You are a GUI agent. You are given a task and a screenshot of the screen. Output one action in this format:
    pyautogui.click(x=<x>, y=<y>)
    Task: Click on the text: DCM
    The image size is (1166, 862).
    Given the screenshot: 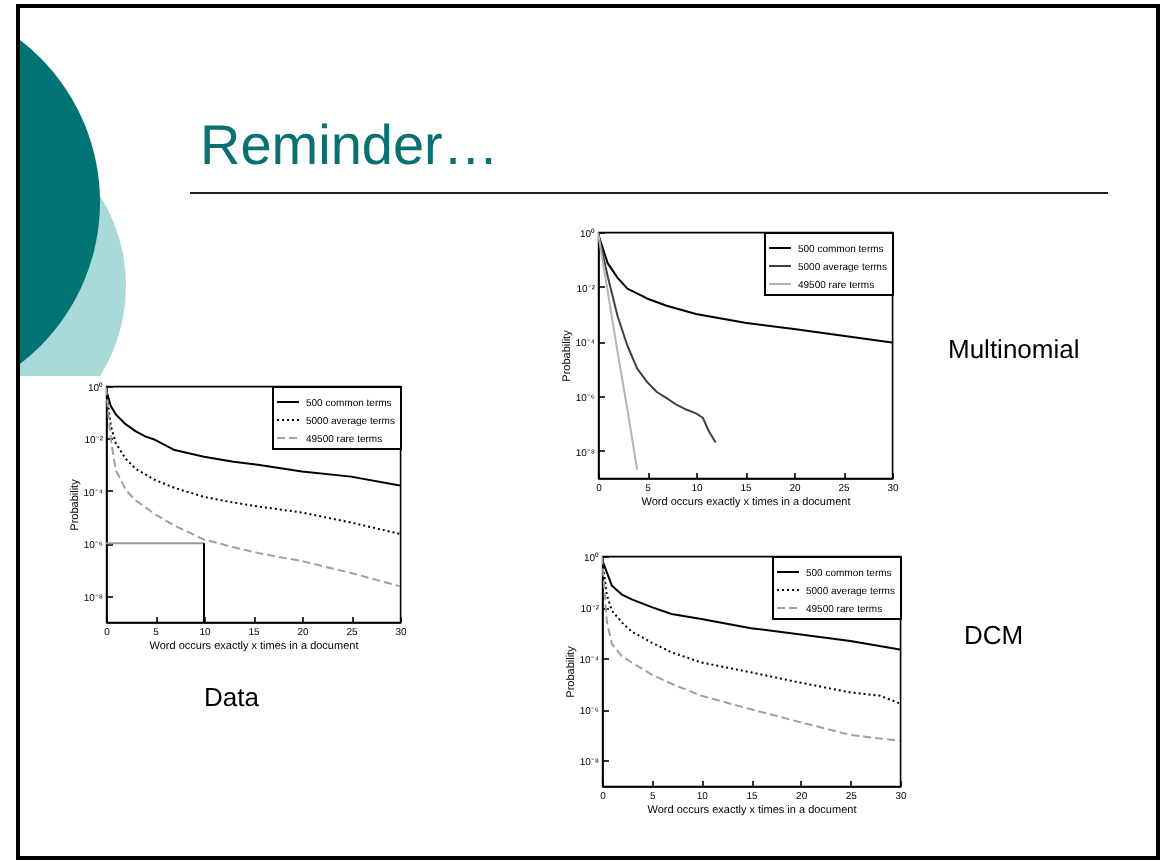 What is the action you would take?
    pyautogui.click(x=994, y=635)
    